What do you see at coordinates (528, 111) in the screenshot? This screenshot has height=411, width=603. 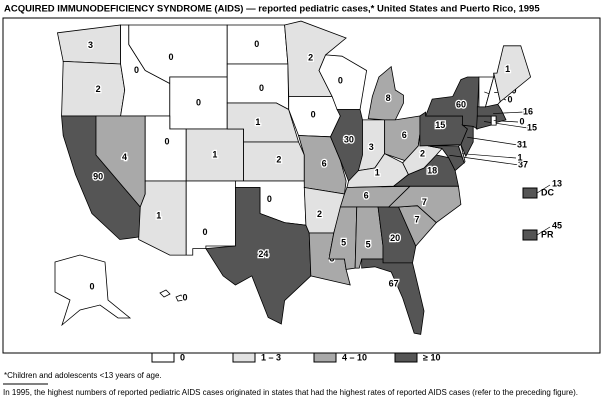 I see `state-label: 16` at bounding box center [528, 111].